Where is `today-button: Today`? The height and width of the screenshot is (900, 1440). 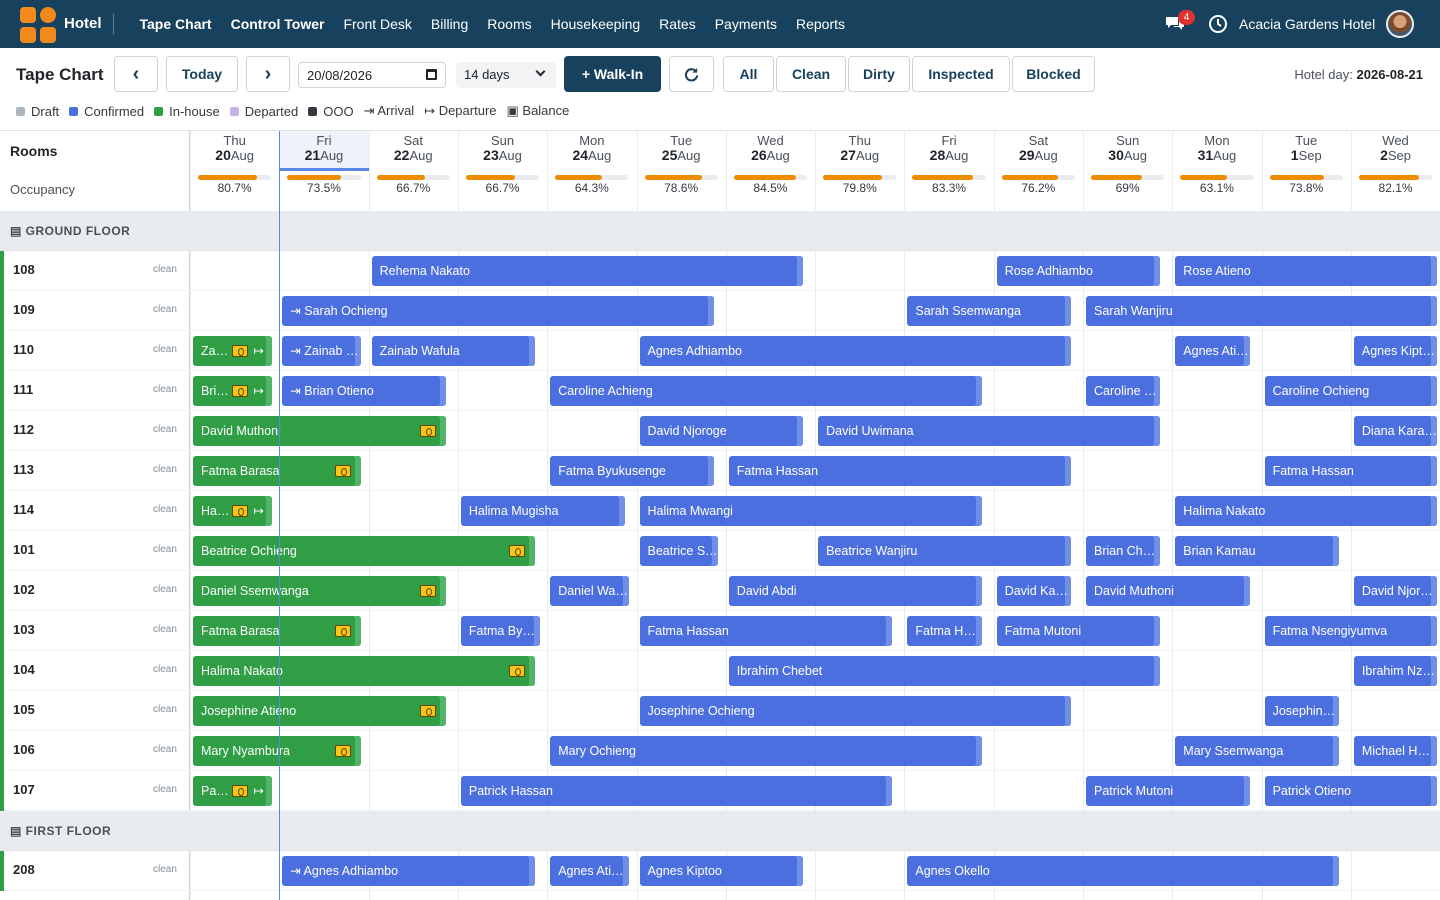 today-button: Today is located at coordinates (202, 74).